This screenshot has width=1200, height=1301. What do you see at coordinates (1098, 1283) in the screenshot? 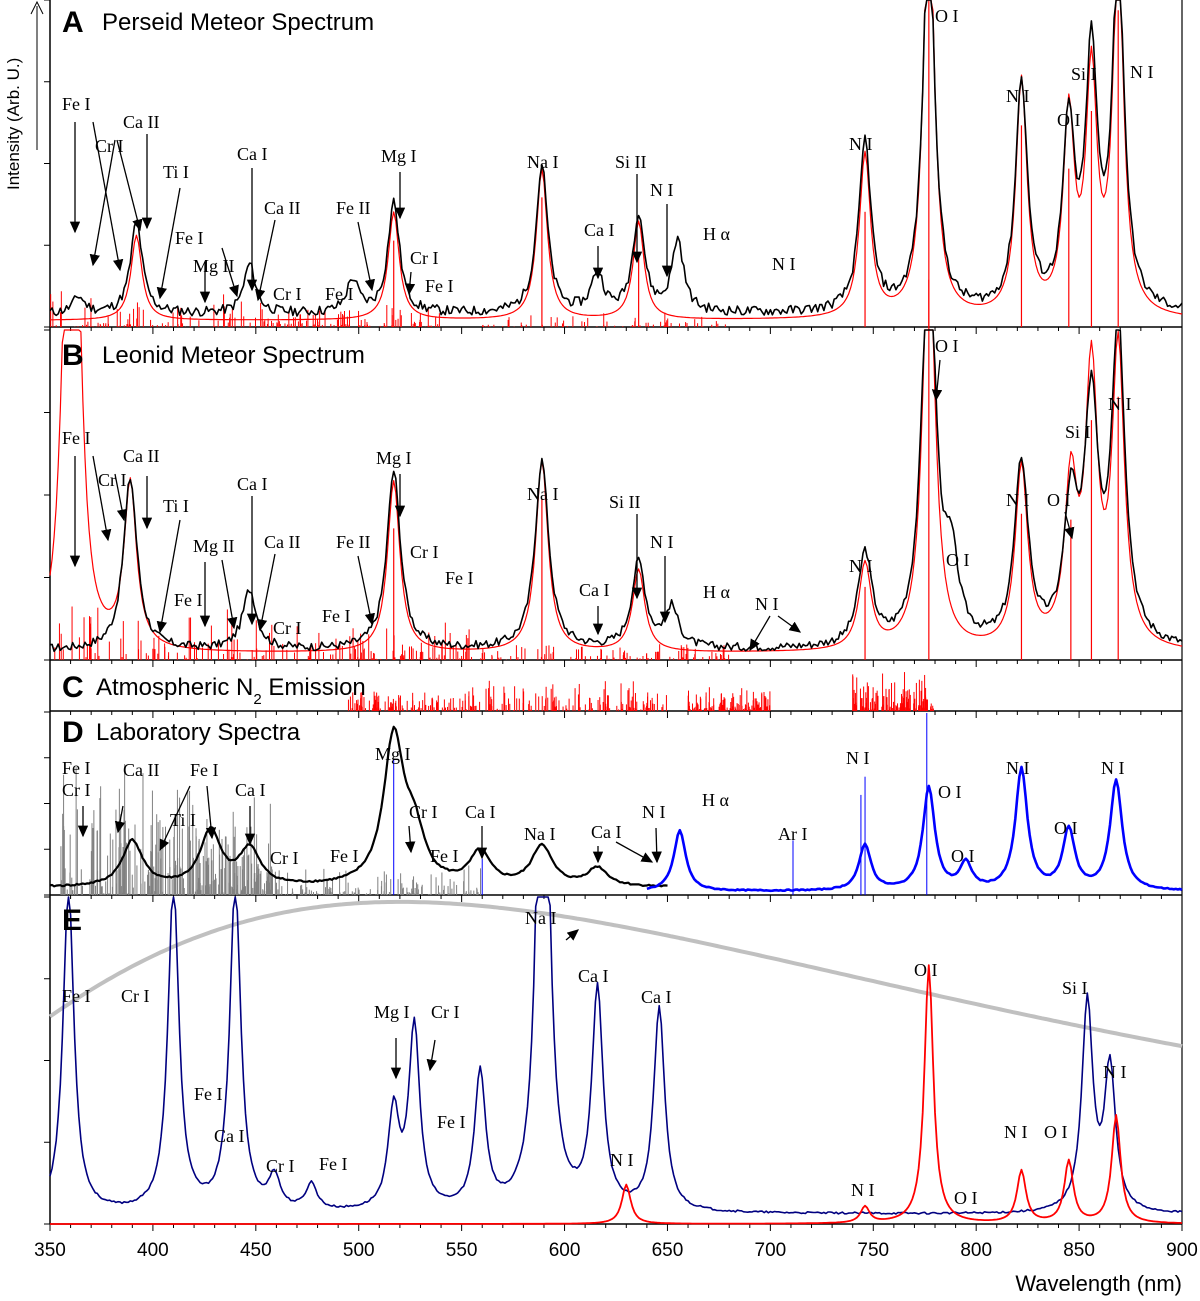
I see `x-axis-title: Wavelength (nm)` at bounding box center [1098, 1283].